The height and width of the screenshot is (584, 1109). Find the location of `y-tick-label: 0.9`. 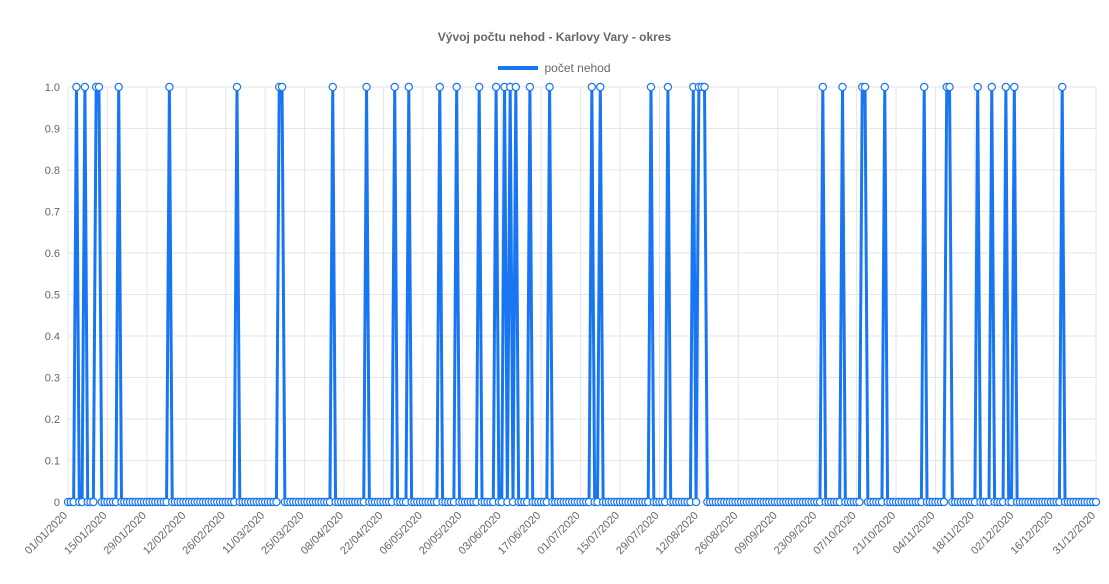

y-tick-label: 0.9 is located at coordinates (52, 130).